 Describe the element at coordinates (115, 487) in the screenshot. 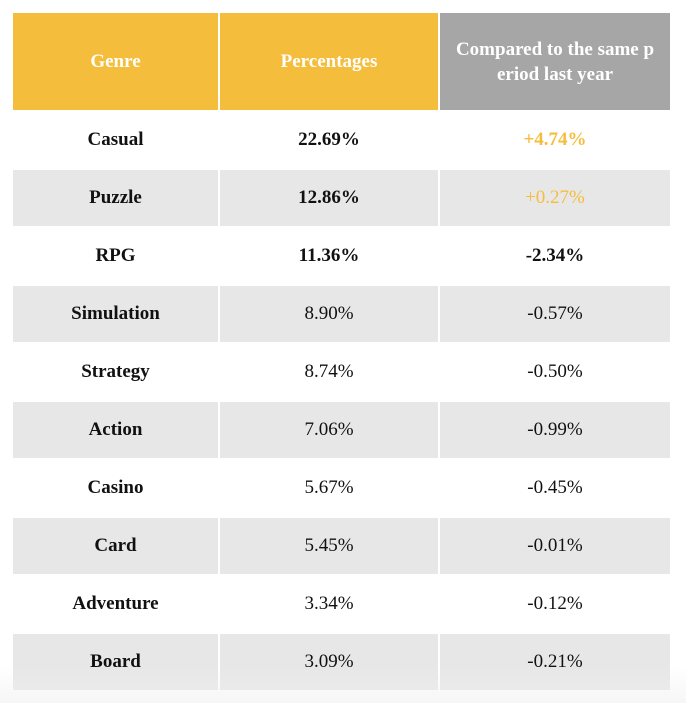

I see `table-cell: Casino` at that location.